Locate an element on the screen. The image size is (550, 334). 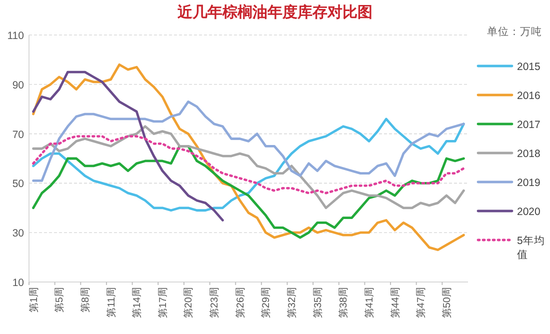
title: 近几年棕榈油年度库存对比图 is located at coordinates (275, 12).